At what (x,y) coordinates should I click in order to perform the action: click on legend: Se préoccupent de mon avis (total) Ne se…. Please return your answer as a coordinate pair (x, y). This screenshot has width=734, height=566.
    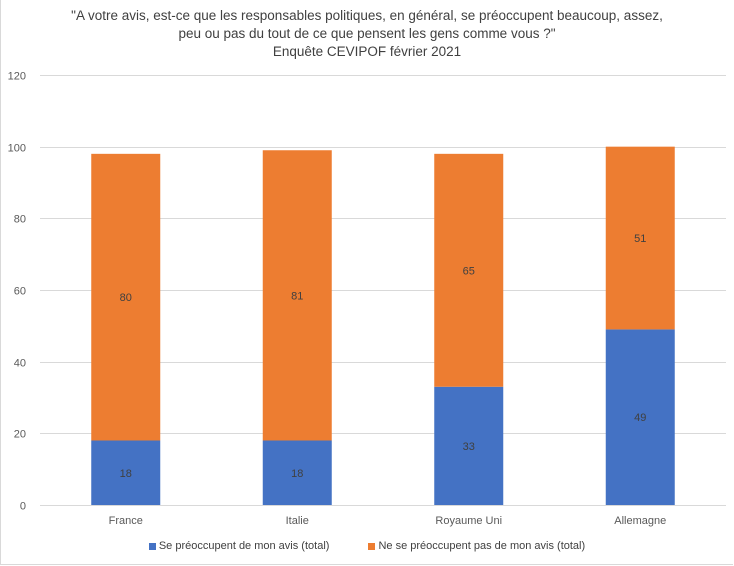
    Looking at the image, I should click on (367, 546).